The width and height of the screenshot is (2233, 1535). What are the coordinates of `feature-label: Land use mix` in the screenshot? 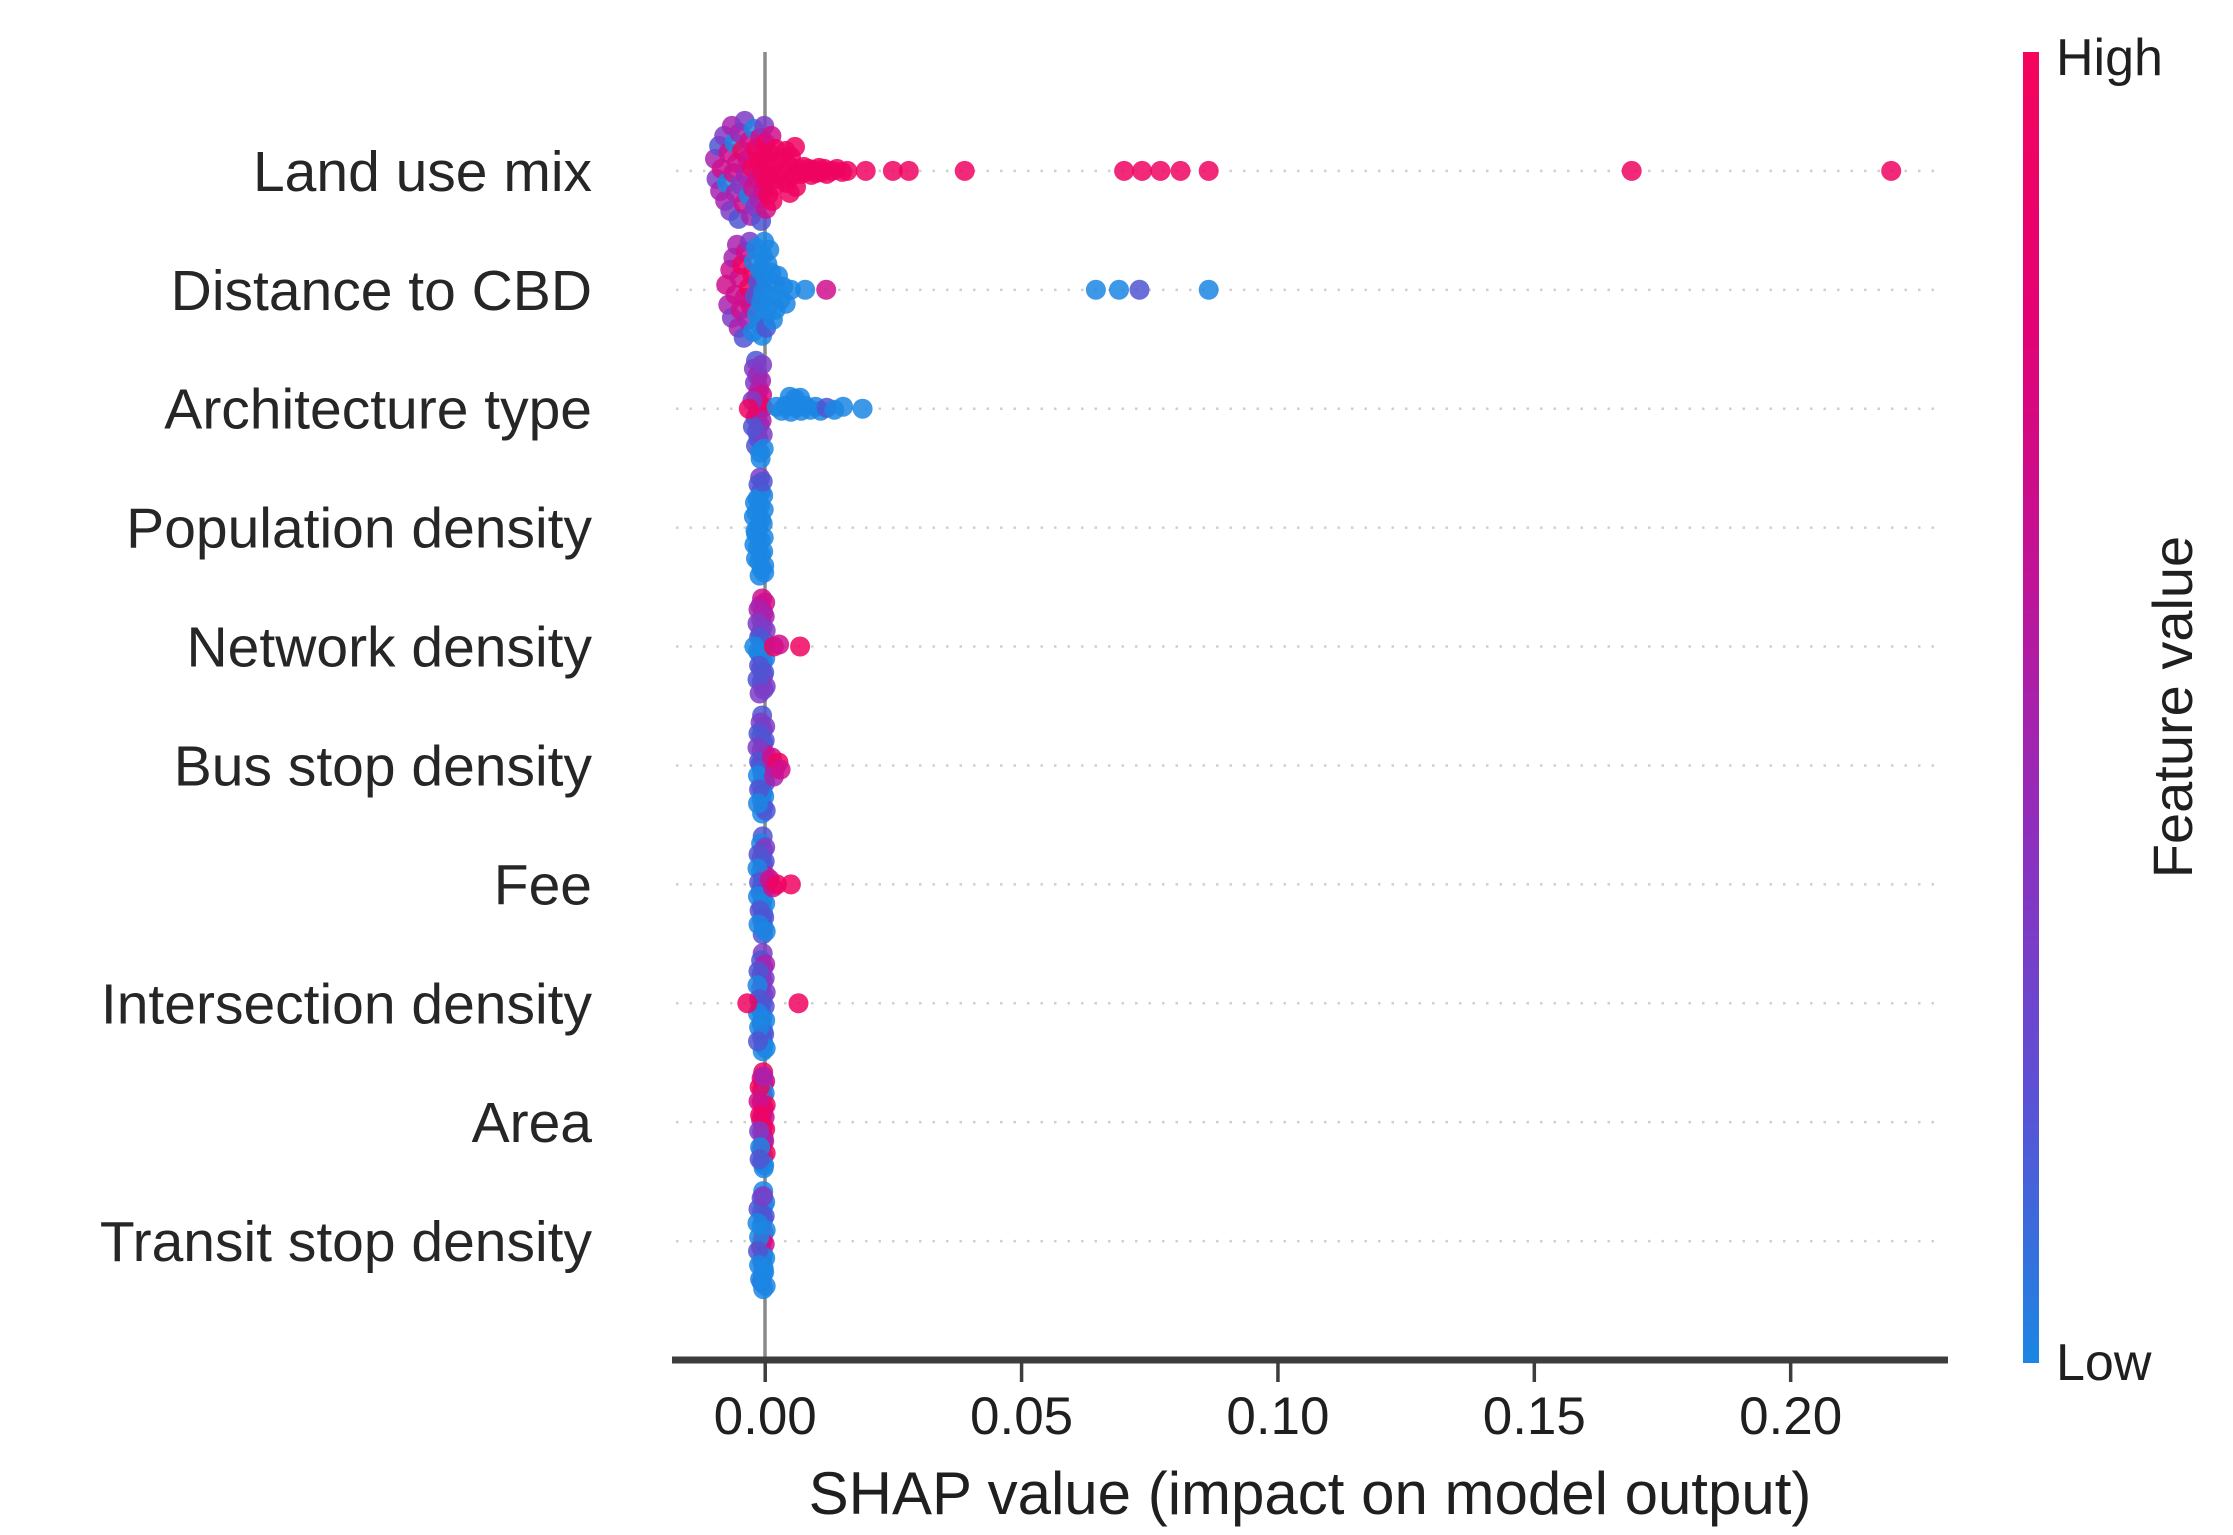 It's located at (422, 172).